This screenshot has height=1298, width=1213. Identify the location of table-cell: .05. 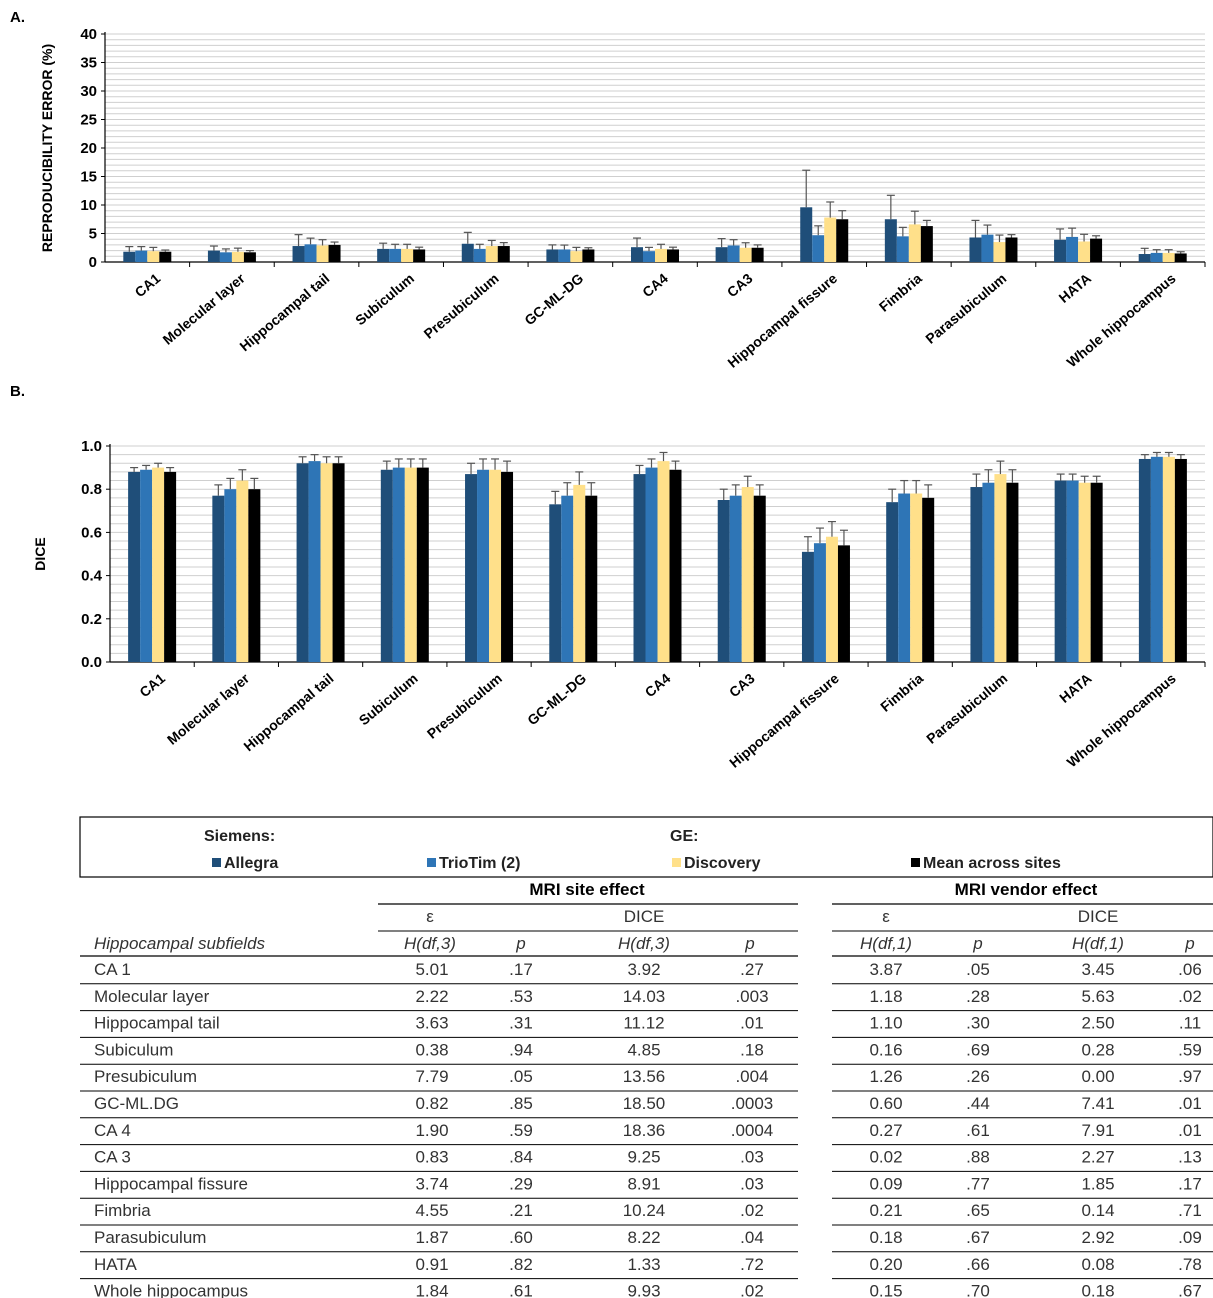
(978, 969).